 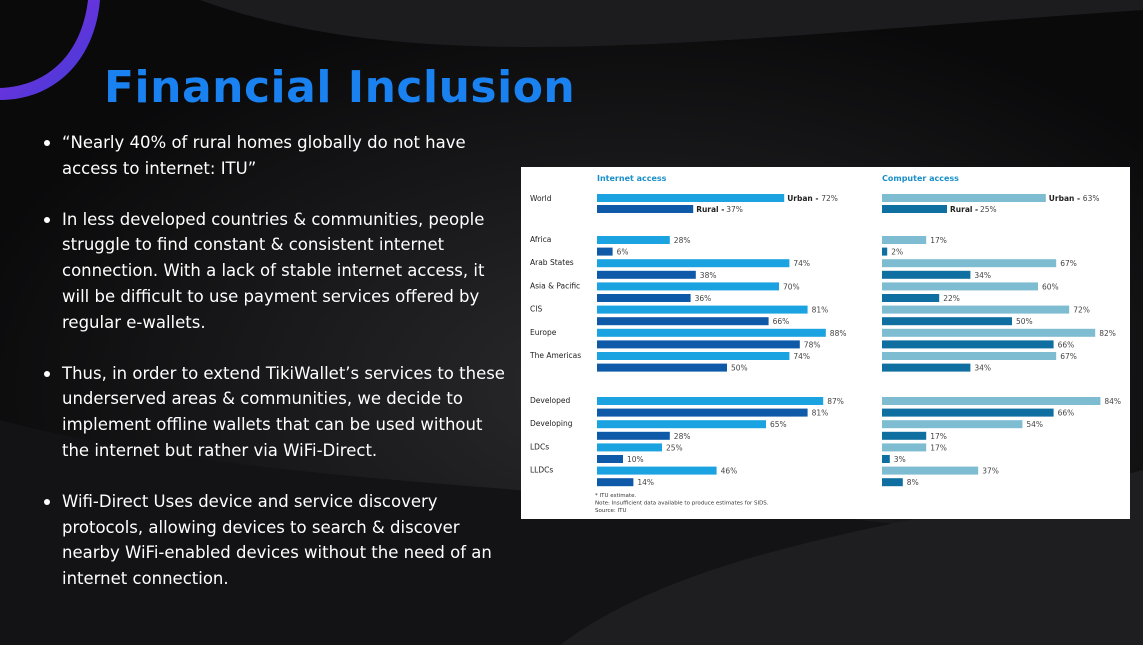 What do you see at coordinates (540, 239) in the screenshot?
I see `row-label-region: Africa` at bounding box center [540, 239].